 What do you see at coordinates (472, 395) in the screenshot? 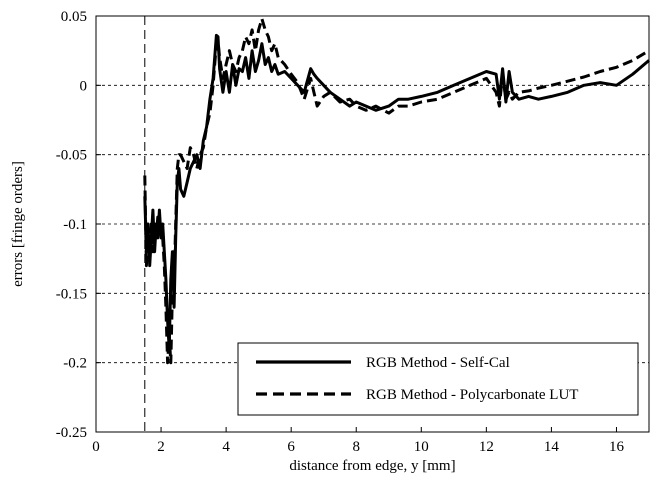
I see `legend-entry-polycarbonate-lut: RGB Method - Polycarbonate LUT` at bounding box center [472, 395].